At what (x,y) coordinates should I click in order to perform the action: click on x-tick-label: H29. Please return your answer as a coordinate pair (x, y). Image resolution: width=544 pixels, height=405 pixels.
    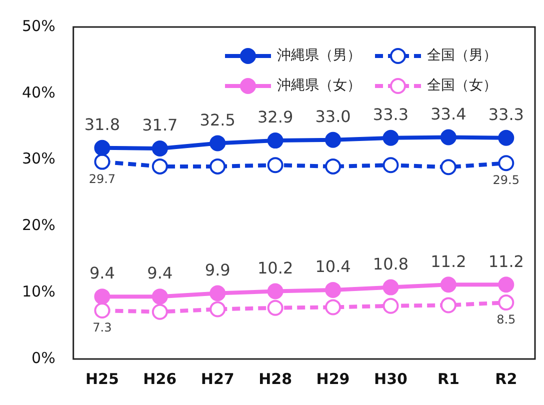
    Looking at the image, I should click on (333, 379).